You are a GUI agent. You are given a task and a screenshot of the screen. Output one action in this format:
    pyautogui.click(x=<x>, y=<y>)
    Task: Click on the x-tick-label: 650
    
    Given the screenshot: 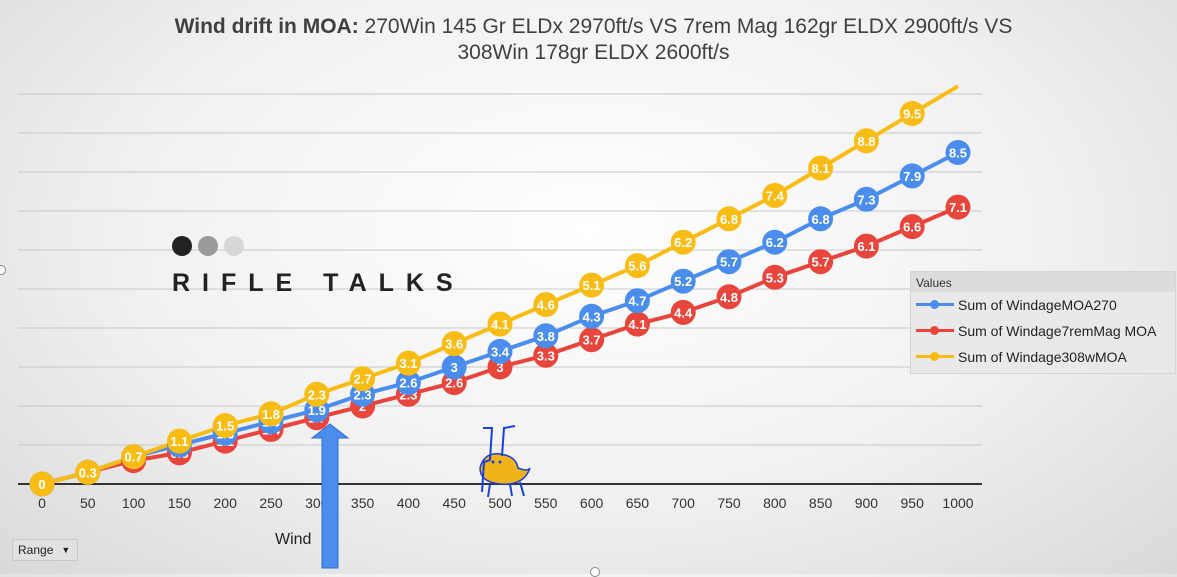 What is the action you would take?
    pyautogui.click(x=638, y=503)
    